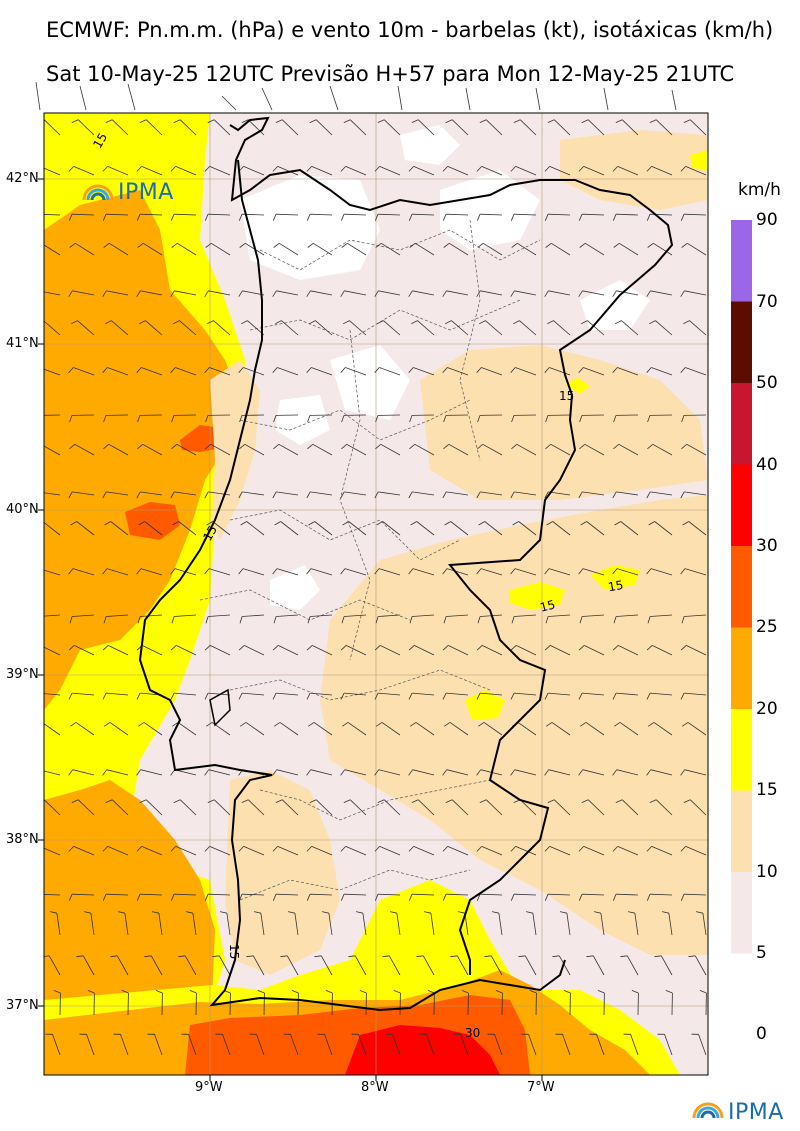 The height and width of the screenshot is (1131, 800). Describe the element at coordinates (767, 709) in the screenshot. I see `colorbar-label: 20` at that location.